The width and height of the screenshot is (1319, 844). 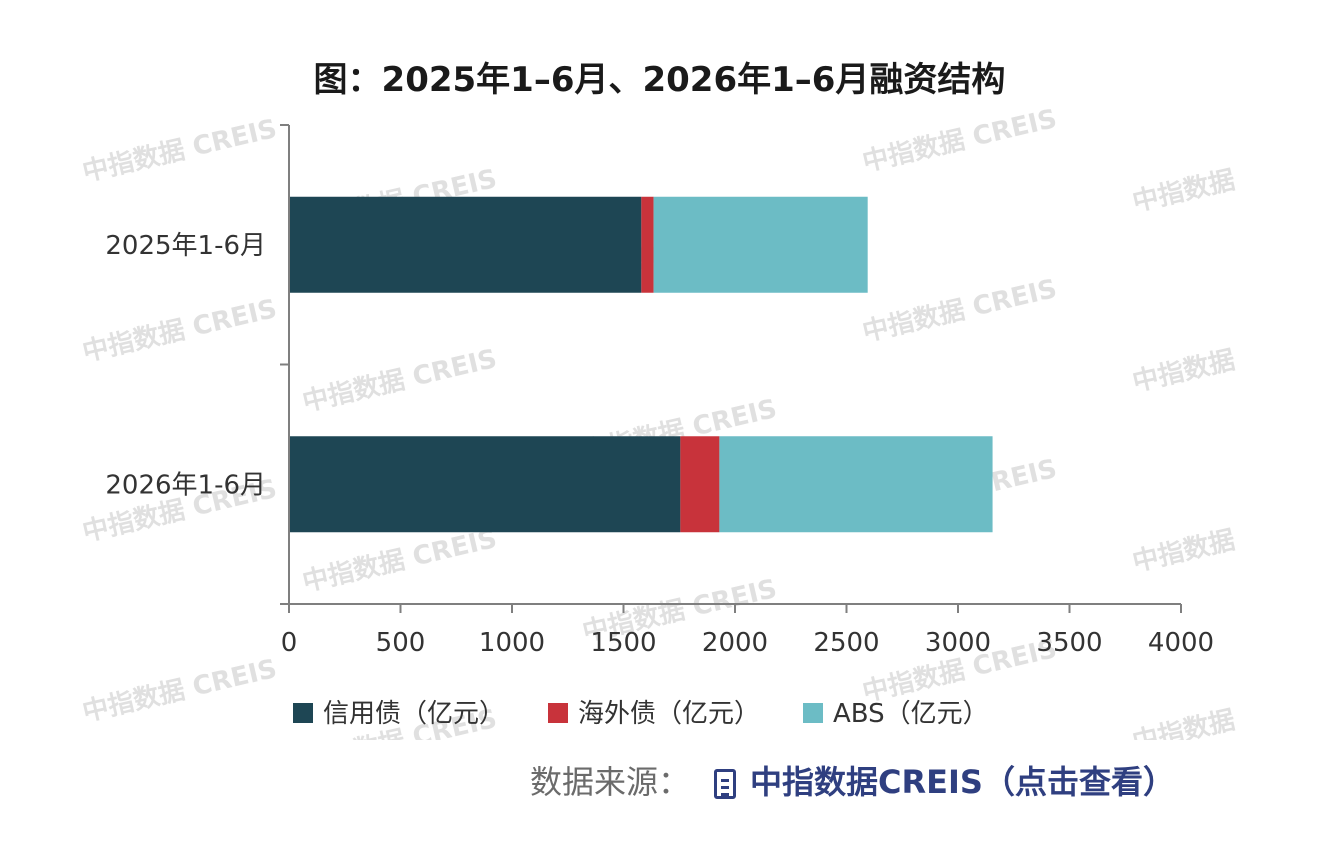 I want to click on x-tick-label: 2000, so click(x=735, y=643).